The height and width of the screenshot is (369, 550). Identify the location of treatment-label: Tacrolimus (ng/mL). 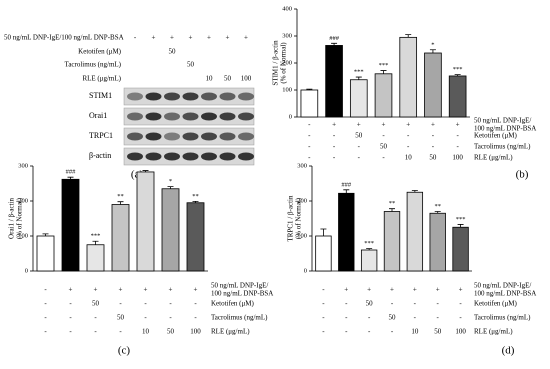
(93, 65).